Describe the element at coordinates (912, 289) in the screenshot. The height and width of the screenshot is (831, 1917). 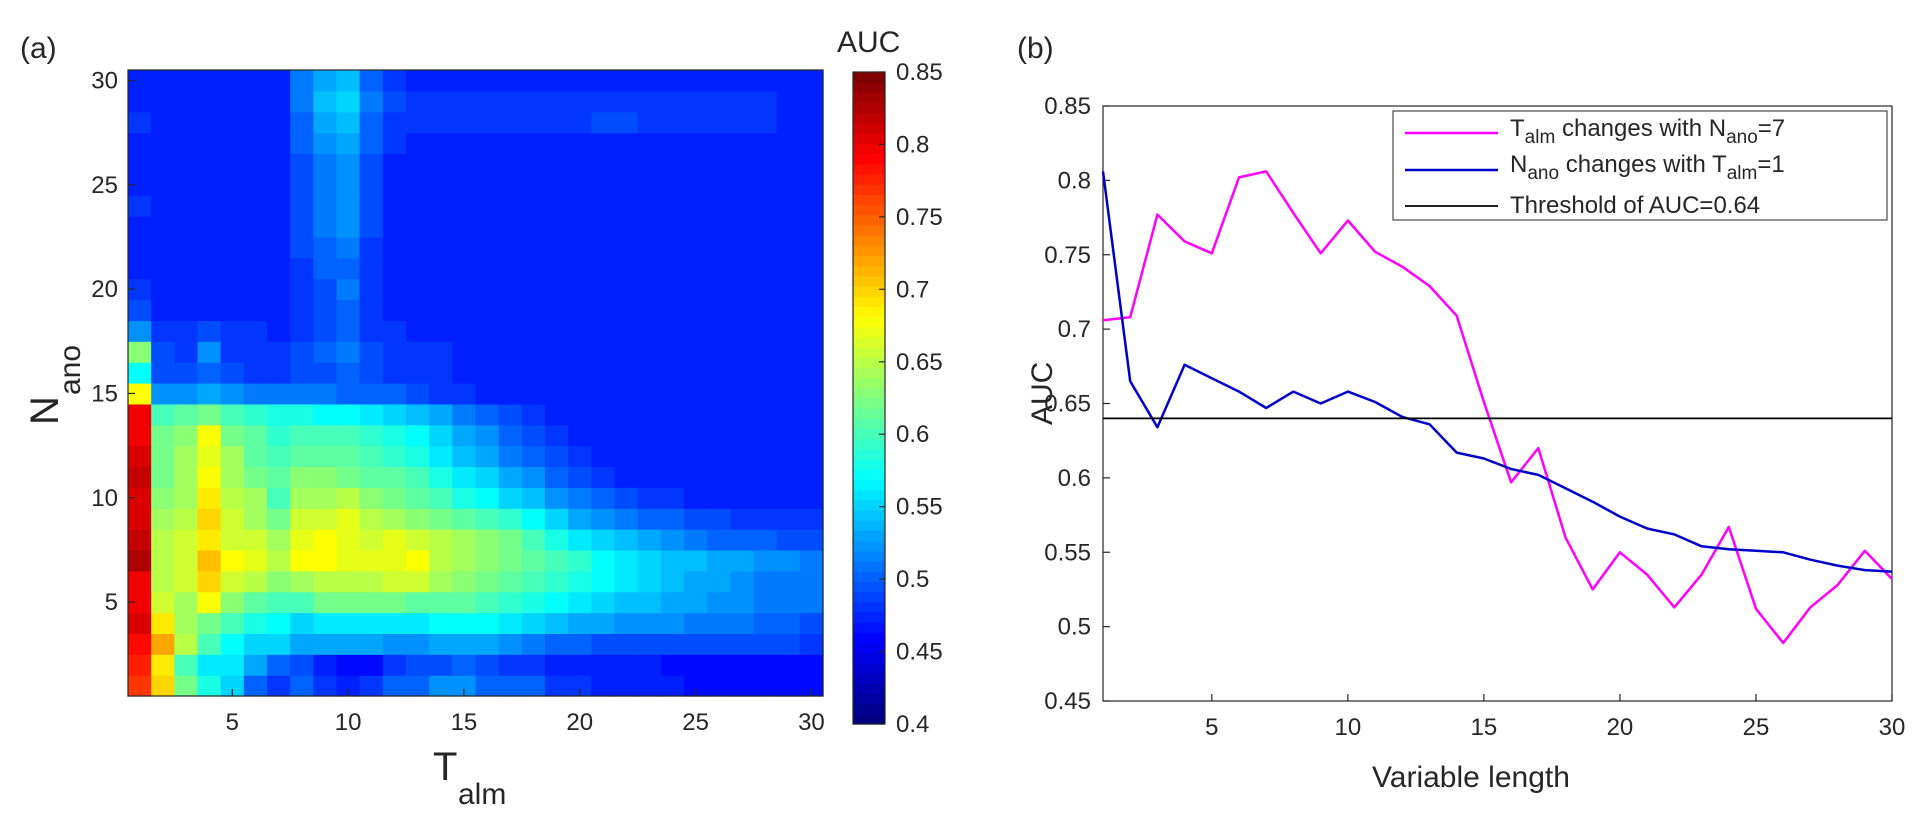
I see `colorbar-tick-label: 0.7` at that location.